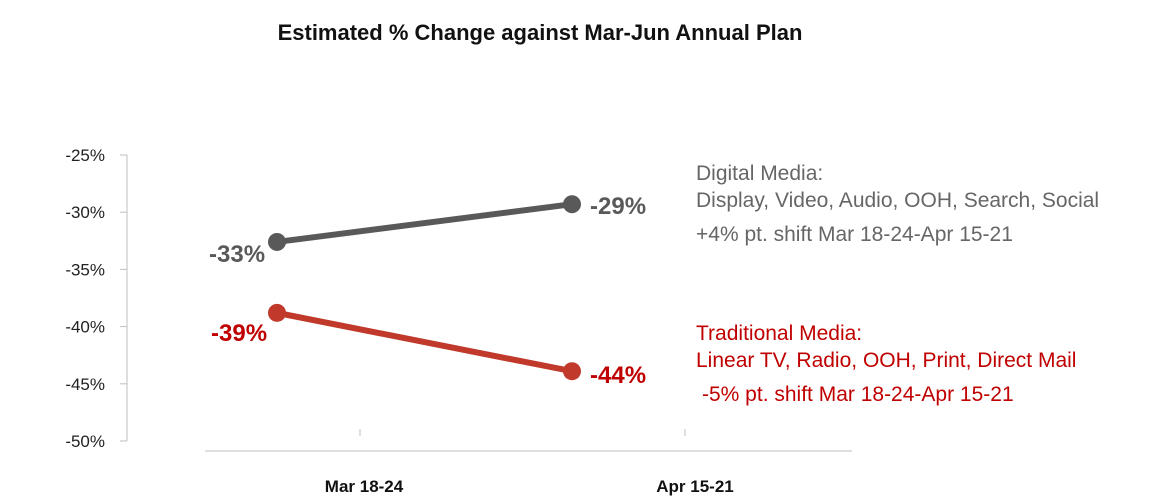 This screenshot has height=497, width=1151. Describe the element at coordinates (529, 462) in the screenshot. I see `x-axis-ticks: Mar 18-24 Apr 15-21` at that location.